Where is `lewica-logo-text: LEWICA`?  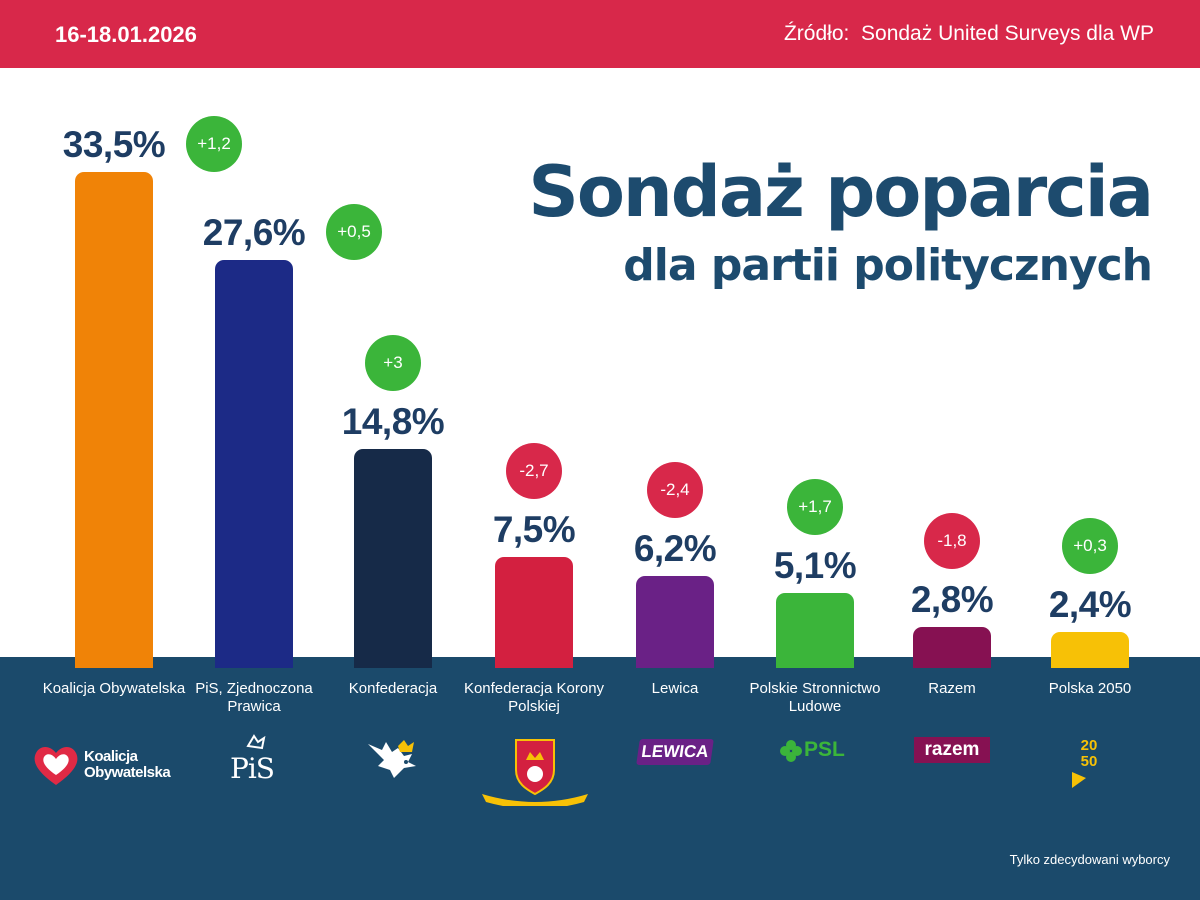
lewica-logo-text: LEWICA is located at coordinates (675, 752).